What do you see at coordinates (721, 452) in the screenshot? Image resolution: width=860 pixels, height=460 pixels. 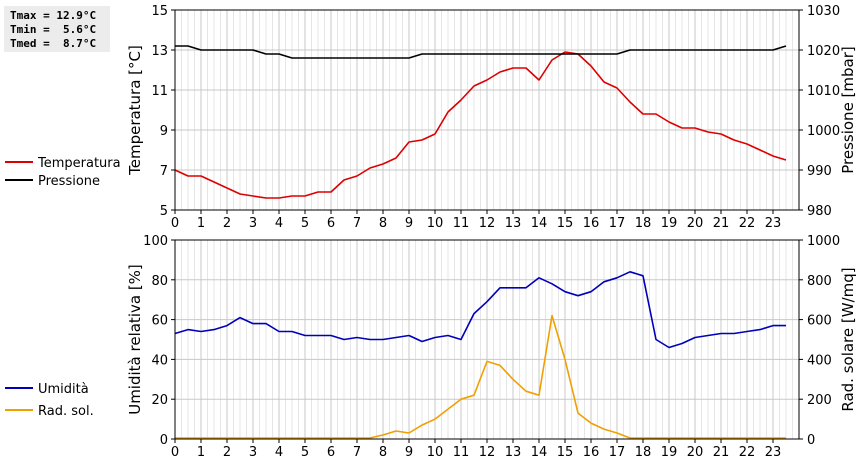 I see `panel2-x-tick-label: 21` at bounding box center [721, 452].